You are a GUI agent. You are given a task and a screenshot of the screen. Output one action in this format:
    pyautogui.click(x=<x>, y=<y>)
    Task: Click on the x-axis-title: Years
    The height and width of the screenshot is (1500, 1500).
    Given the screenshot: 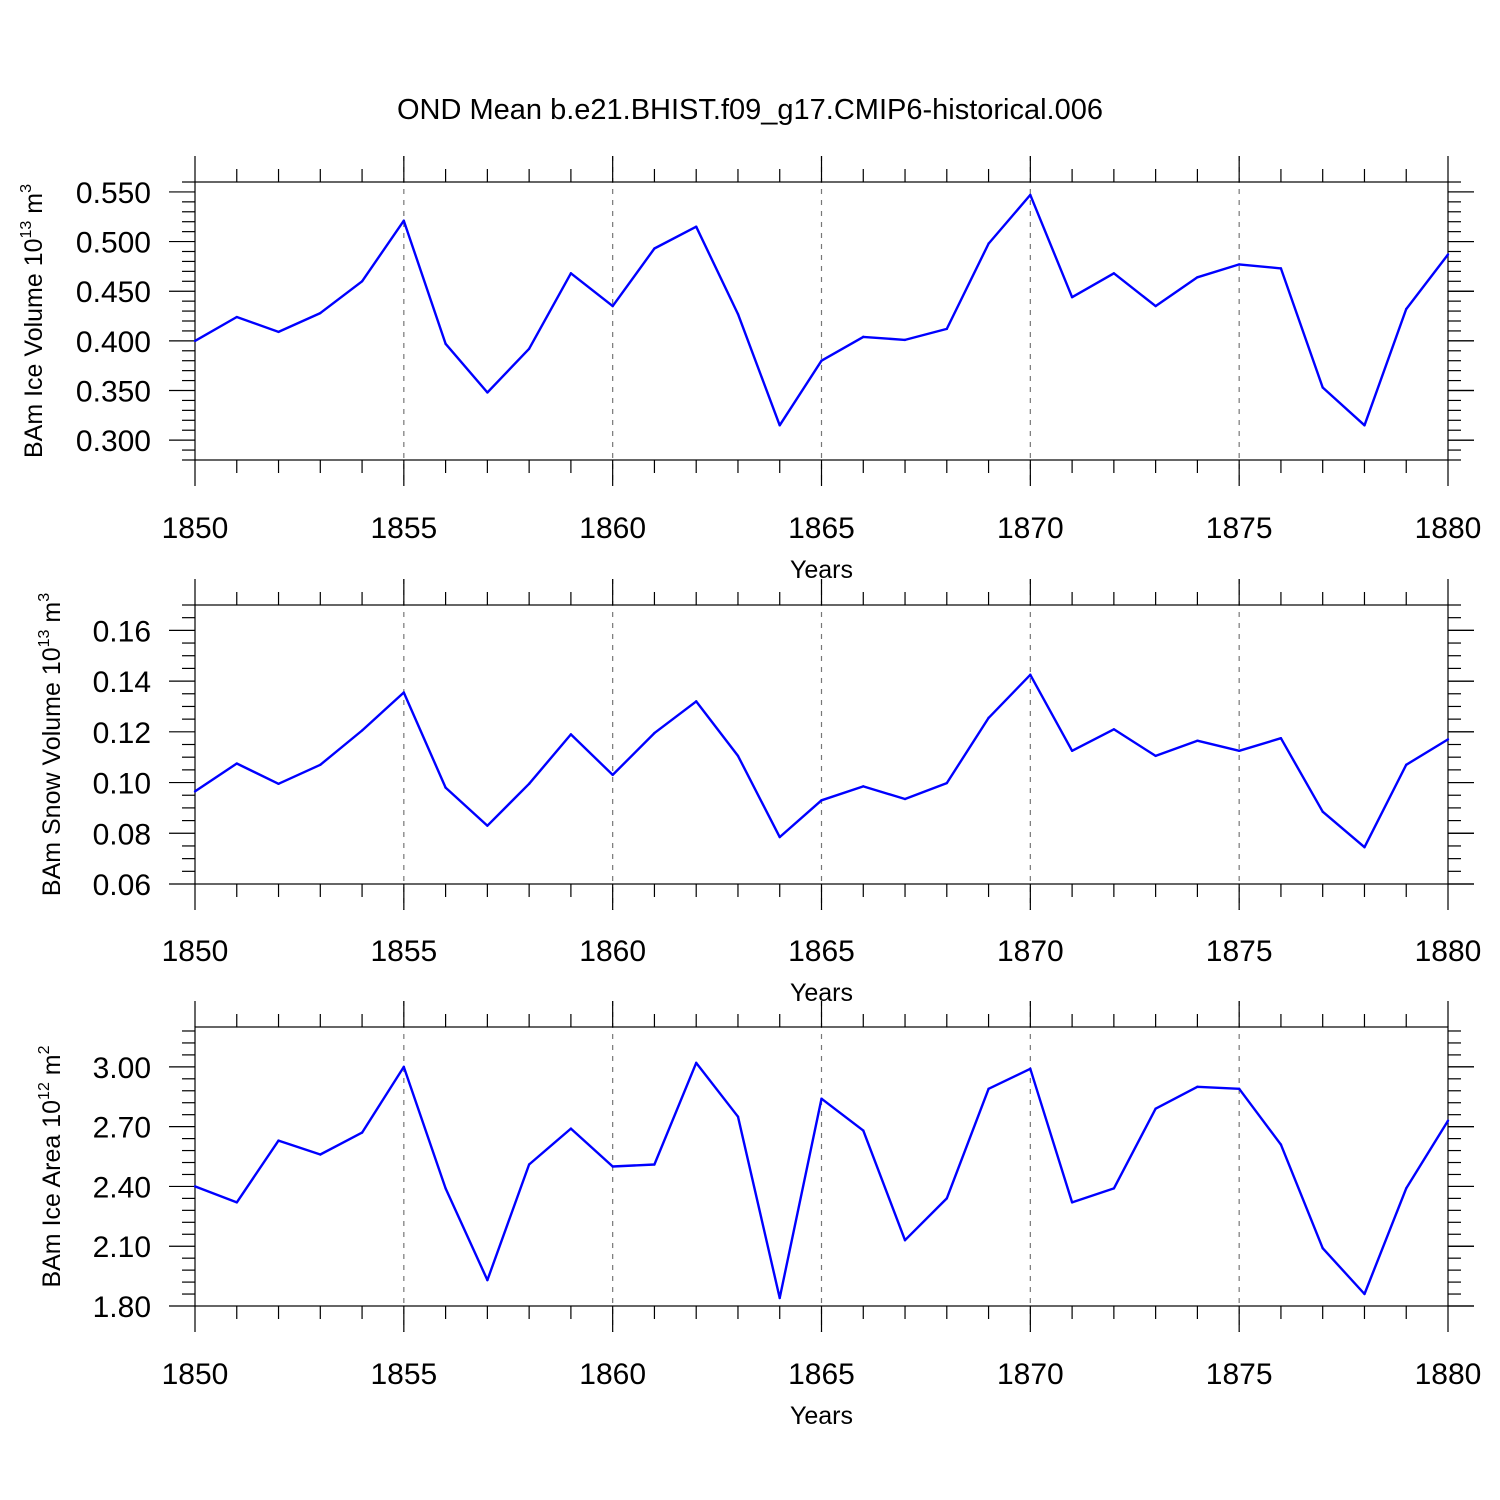 What is the action you would take?
    pyautogui.click(x=821, y=1416)
    